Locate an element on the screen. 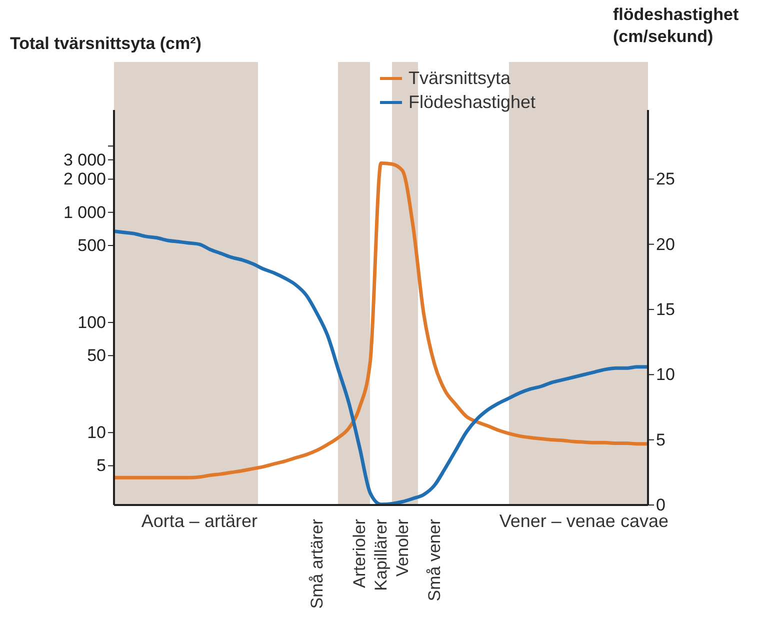 The width and height of the screenshot is (762, 629). y-tick-label: 500 is located at coordinates (92, 245).